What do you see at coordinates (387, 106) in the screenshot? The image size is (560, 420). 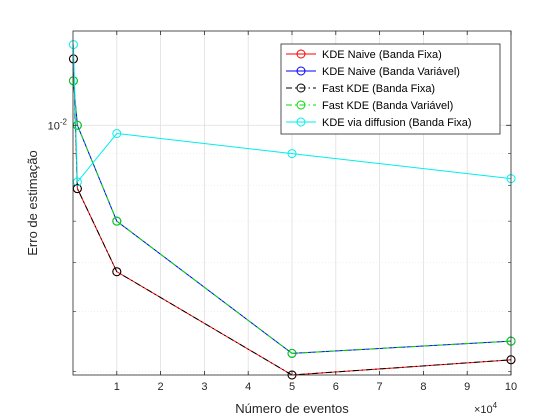 I see `legend-label-4: Fast KDE (Banda Variável)` at bounding box center [387, 106].